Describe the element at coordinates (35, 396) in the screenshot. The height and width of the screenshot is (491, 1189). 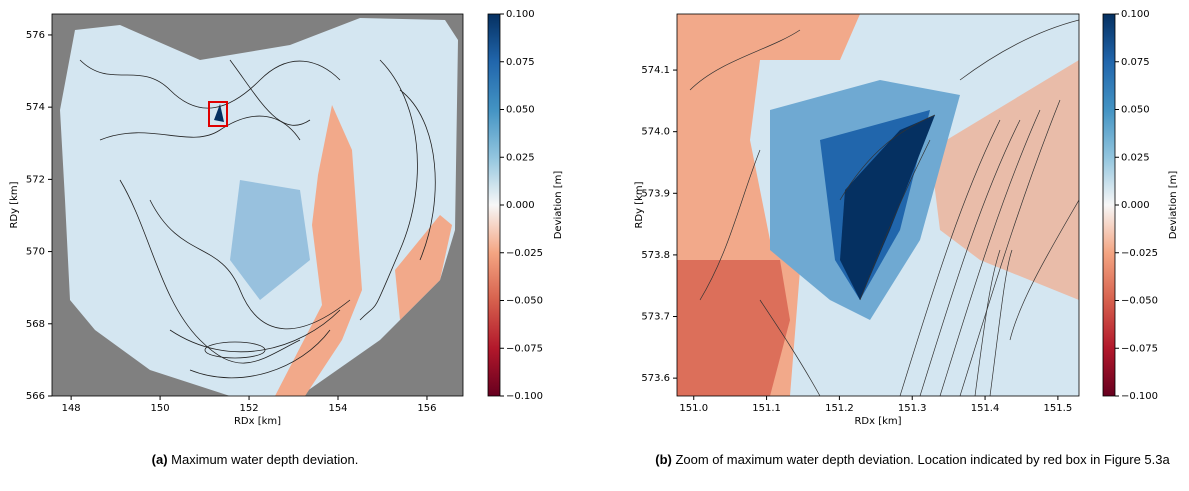
I see `y-tick-label: 566` at that location.